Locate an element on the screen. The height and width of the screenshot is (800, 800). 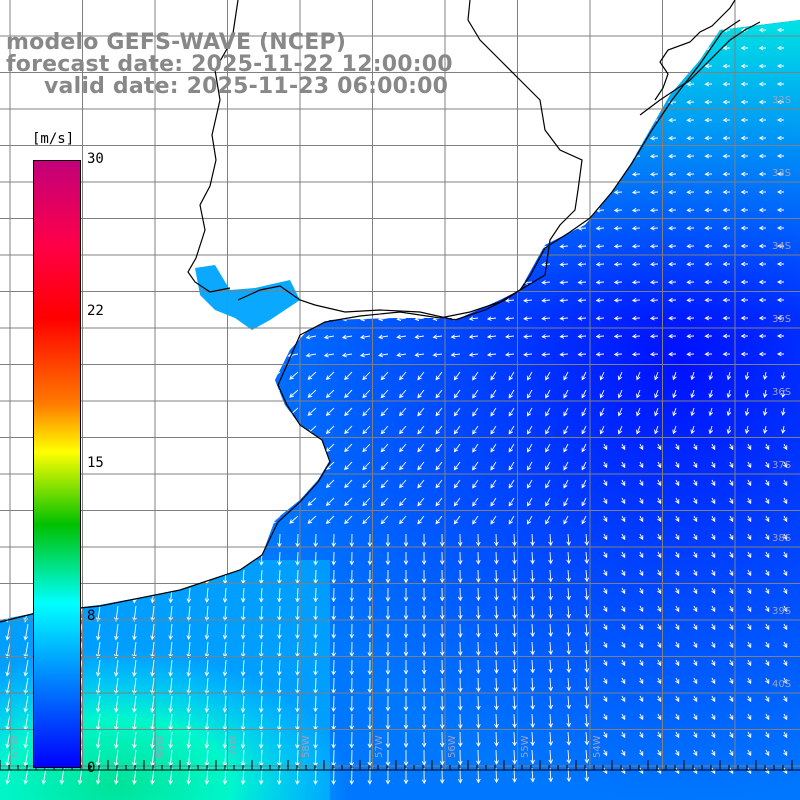
lon-label: 54W is located at coordinates (597, 746).